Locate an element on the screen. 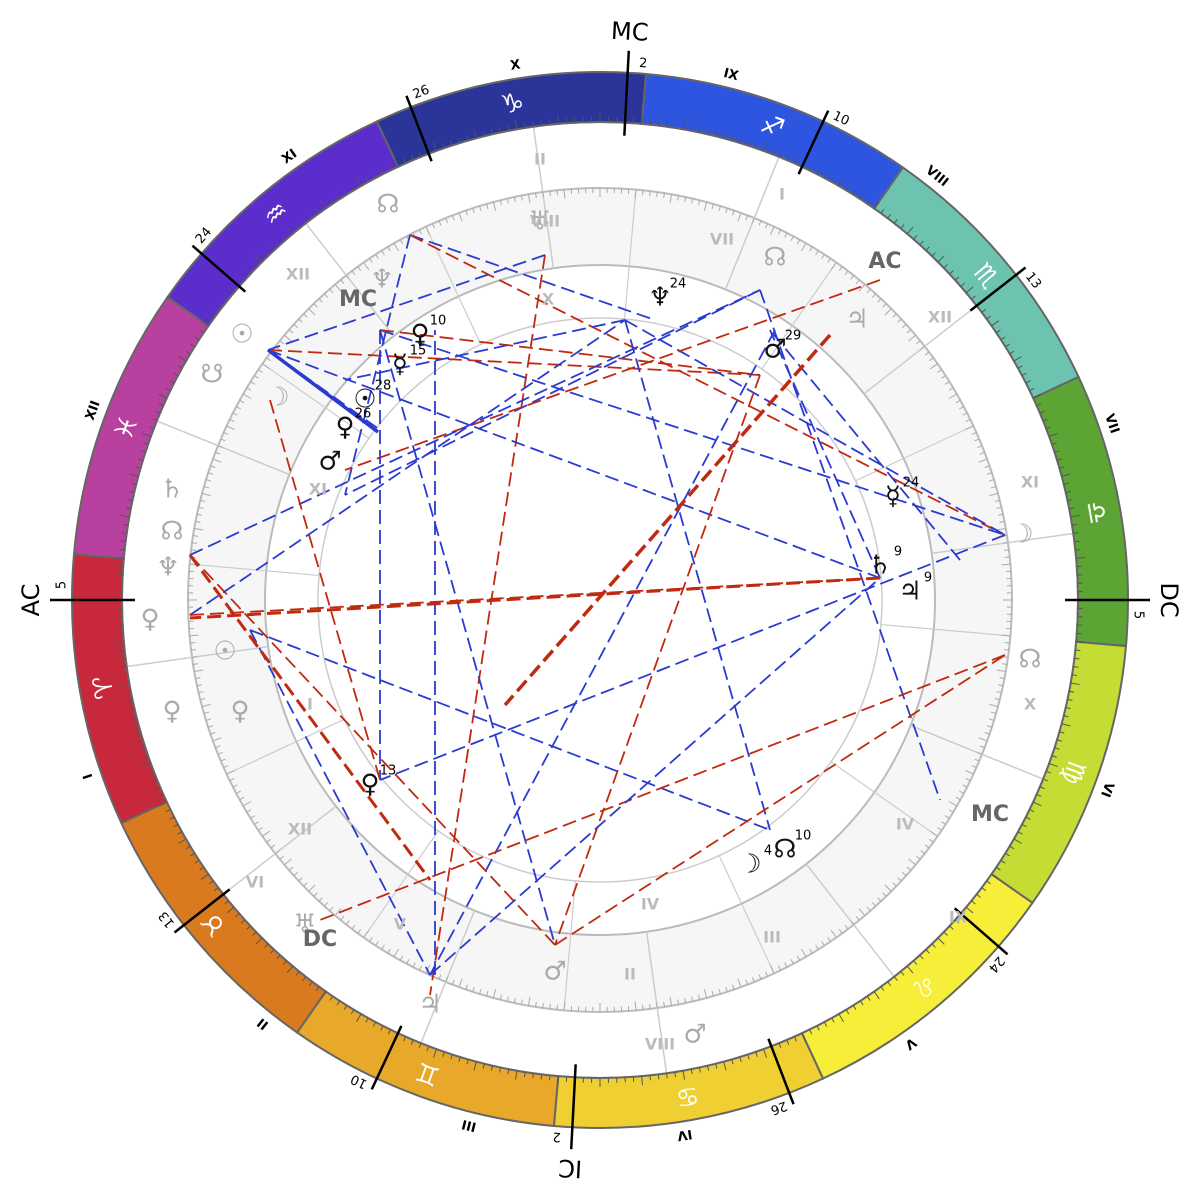 The height and width of the screenshot is (1200, 1200). planet-degree: 29 is located at coordinates (793, 336).